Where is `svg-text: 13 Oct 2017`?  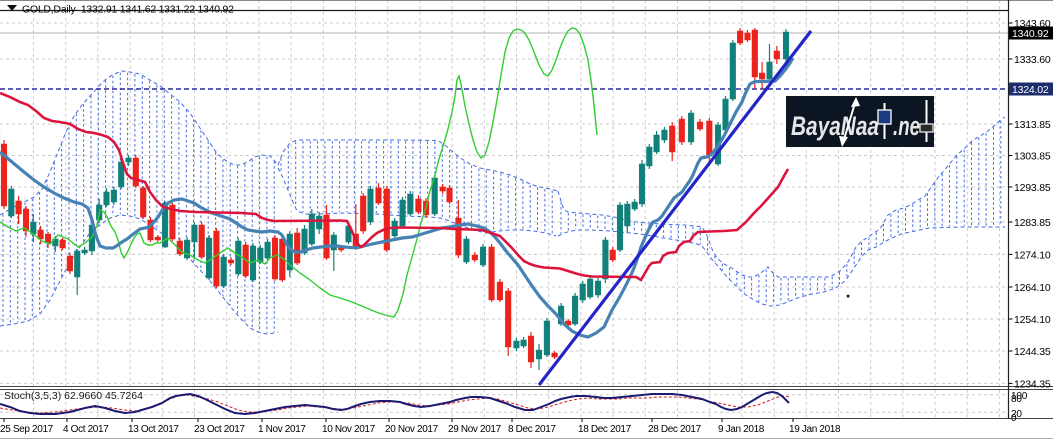
svg-text: 13 Oct 2017 is located at coordinates (153, 429).